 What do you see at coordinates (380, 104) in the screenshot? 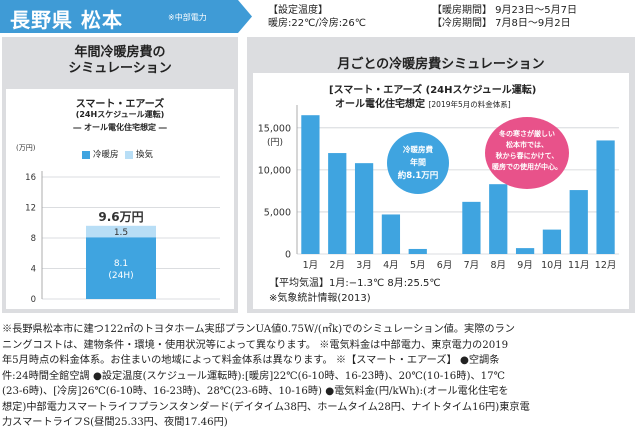
I see `monthly-sub-housing-label: オール電化住宅想定` at bounding box center [380, 104].